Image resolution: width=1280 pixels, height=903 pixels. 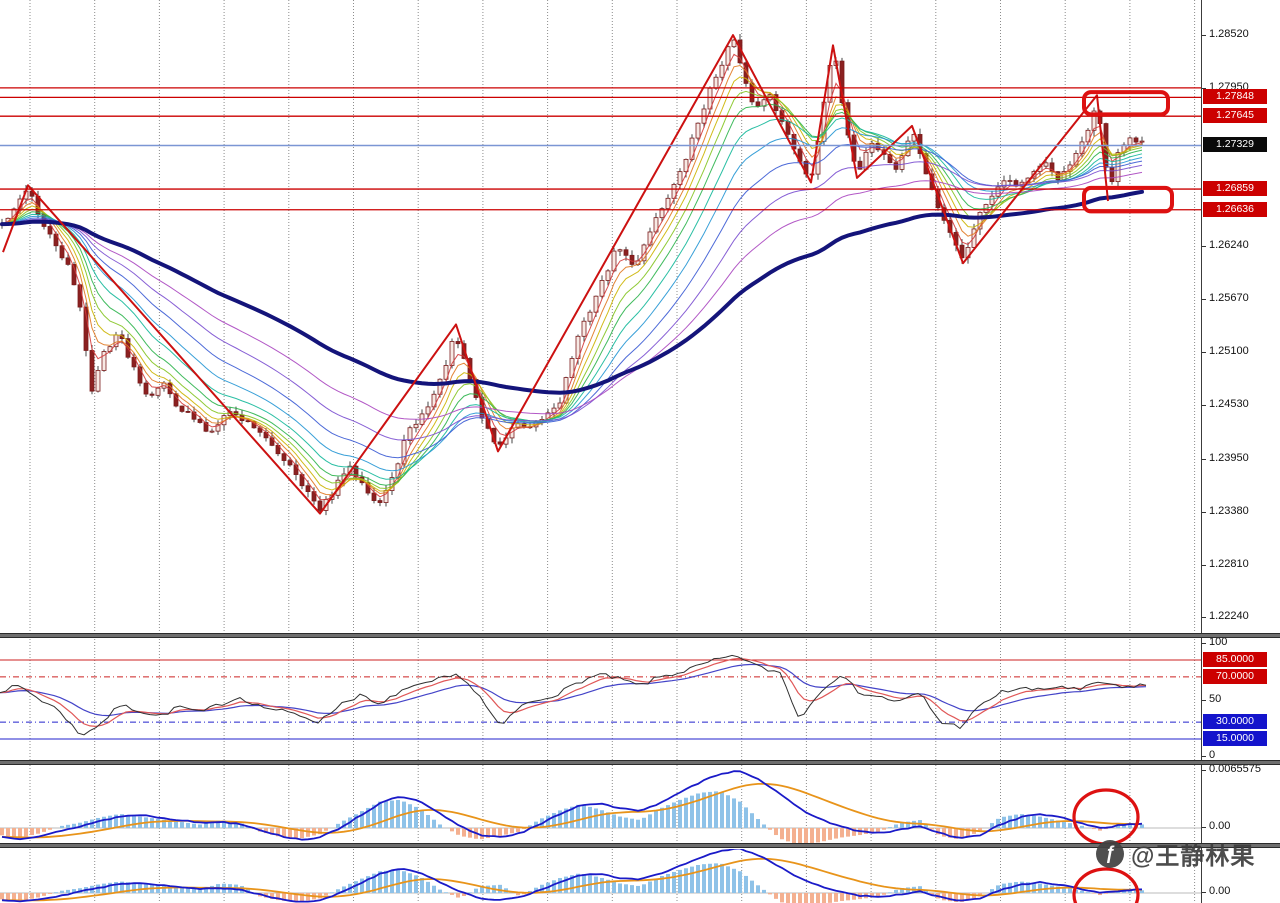 I want to click on axis-label: 1.22810, so click(x=1229, y=563).